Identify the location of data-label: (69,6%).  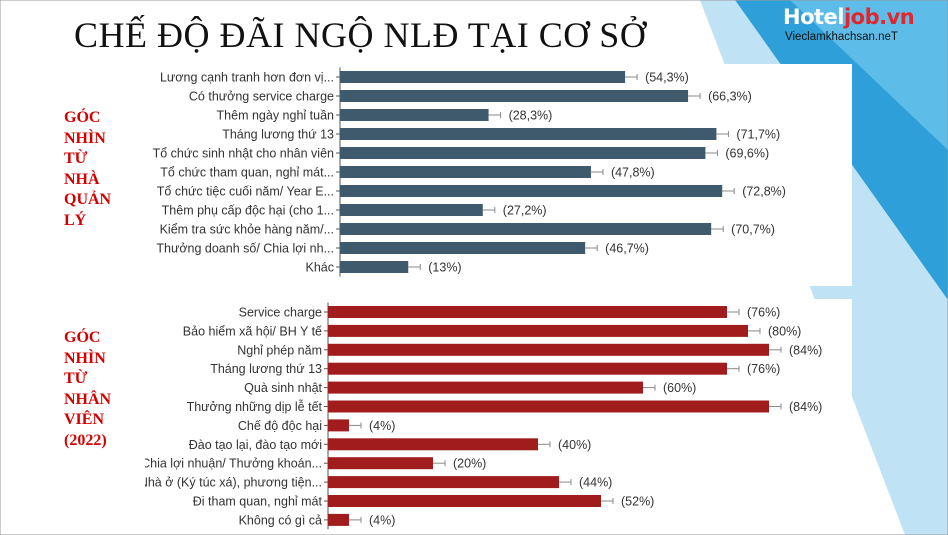
(747, 154).